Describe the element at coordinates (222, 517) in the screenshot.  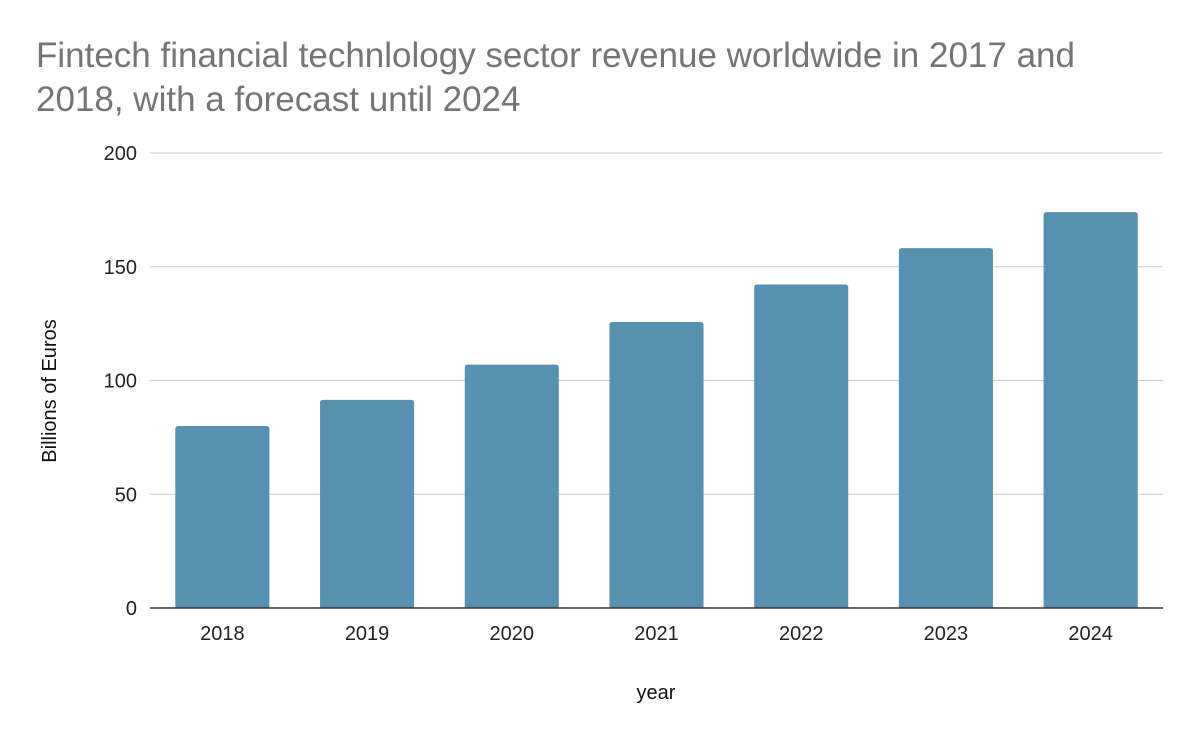
I see `bar-2018` at that location.